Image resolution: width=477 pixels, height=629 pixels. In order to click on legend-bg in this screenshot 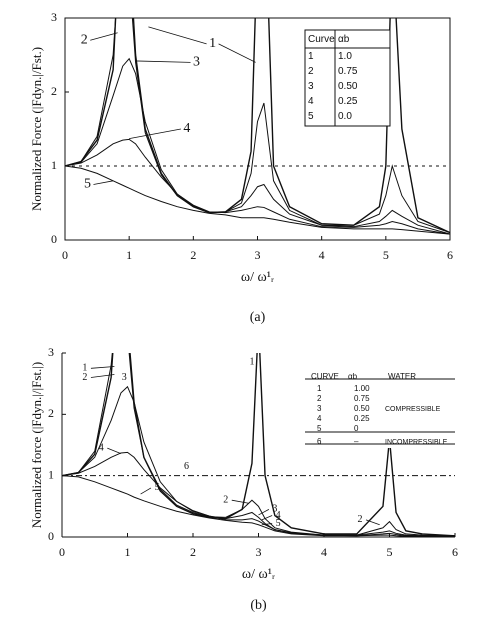, I will do `click(380, 407)`.